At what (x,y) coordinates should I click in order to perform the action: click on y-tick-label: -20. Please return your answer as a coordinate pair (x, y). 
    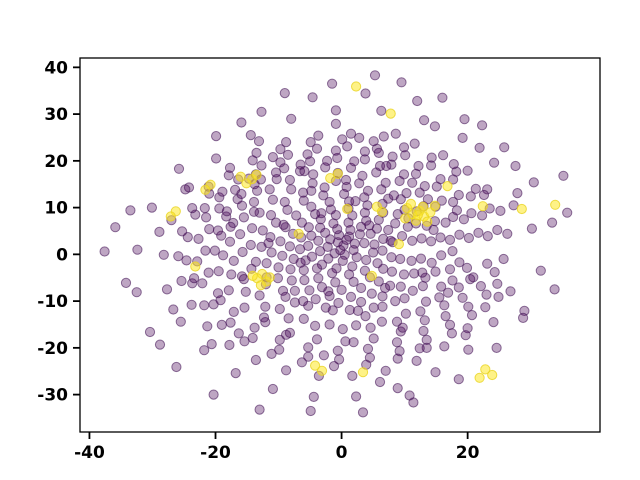
    Looking at the image, I should click on (52, 349).